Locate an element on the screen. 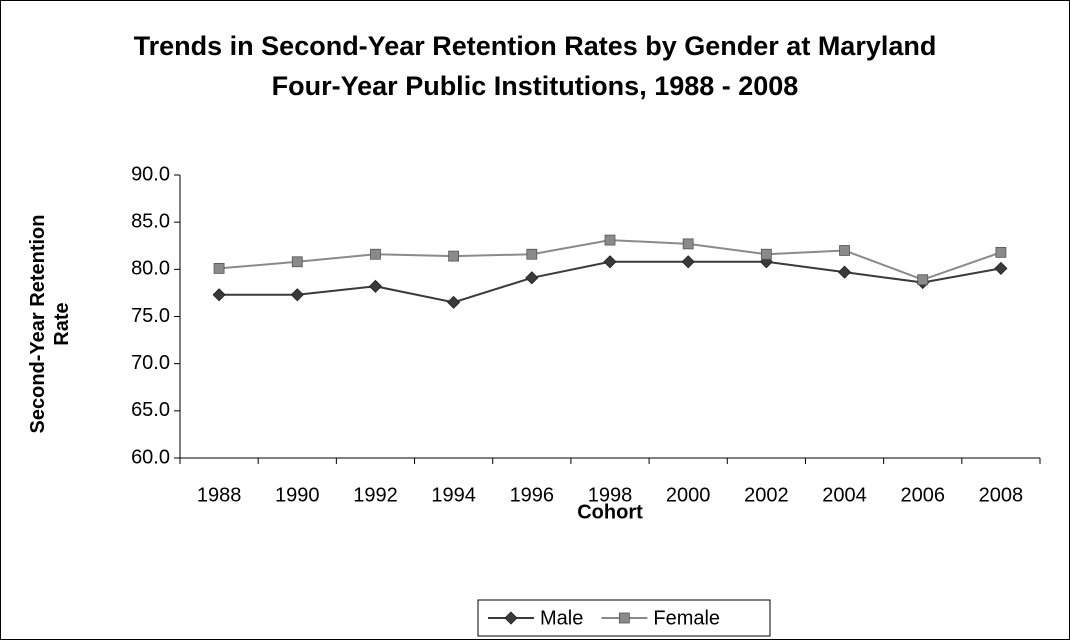 This screenshot has width=1070, height=640. x-axis-label: Cohort is located at coordinates (610, 512).